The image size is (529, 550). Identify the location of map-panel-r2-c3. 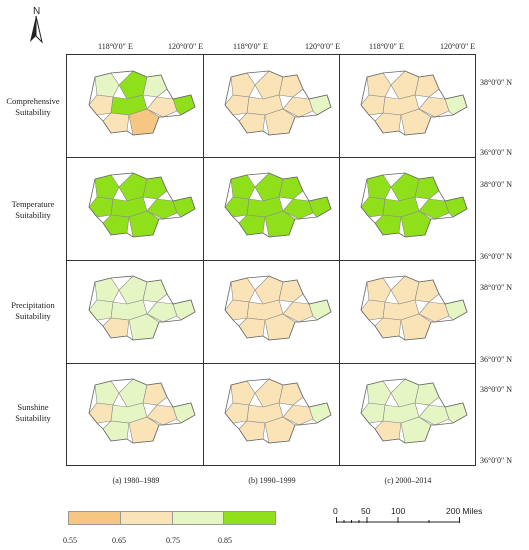
(414, 205).